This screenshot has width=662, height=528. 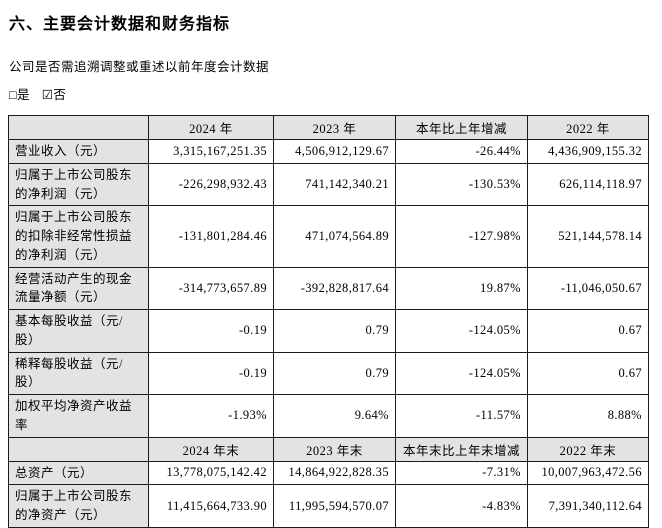 I want to click on value-cell: 19.87%, so click(x=461, y=288).